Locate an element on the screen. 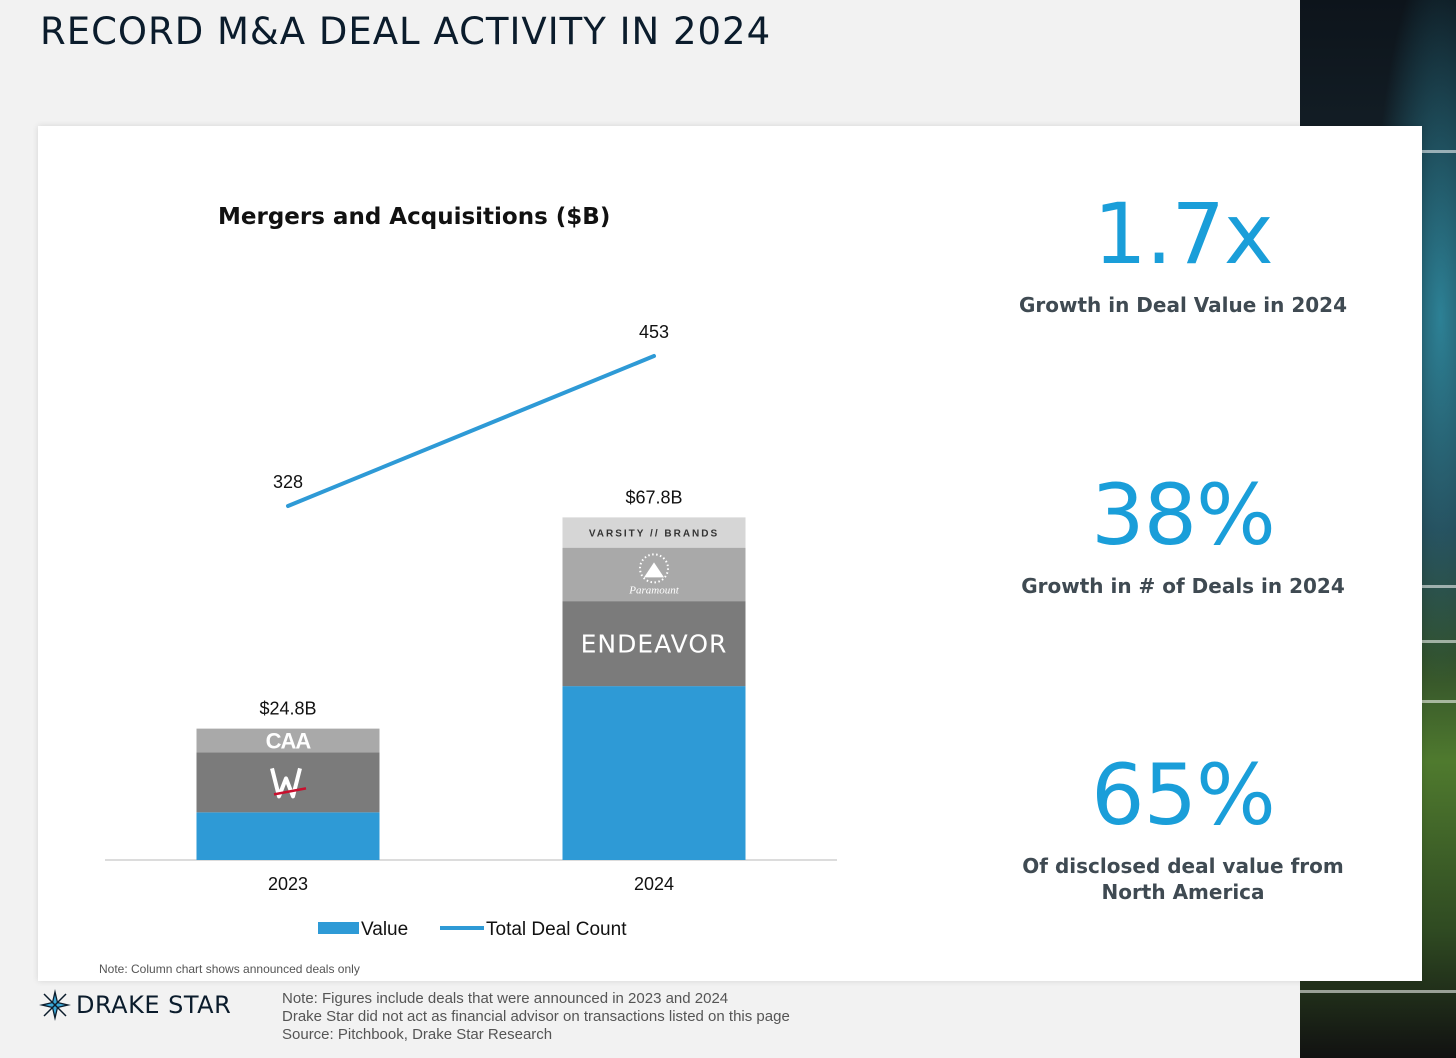 The width and height of the screenshot is (1456, 1058). paramount-mountain is located at coordinates (654, 570).